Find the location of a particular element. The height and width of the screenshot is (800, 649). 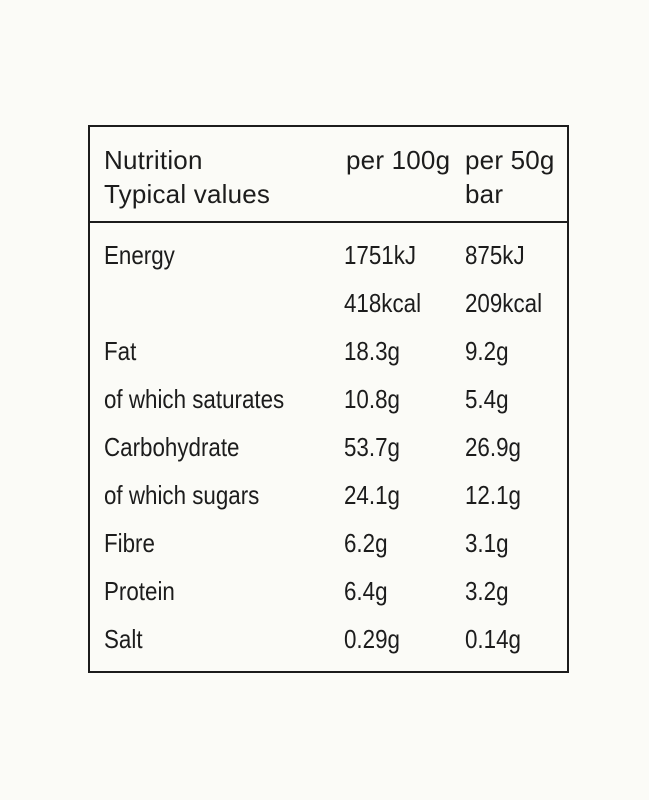

row-per-bar: 209kcal is located at coordinates (504, 303).